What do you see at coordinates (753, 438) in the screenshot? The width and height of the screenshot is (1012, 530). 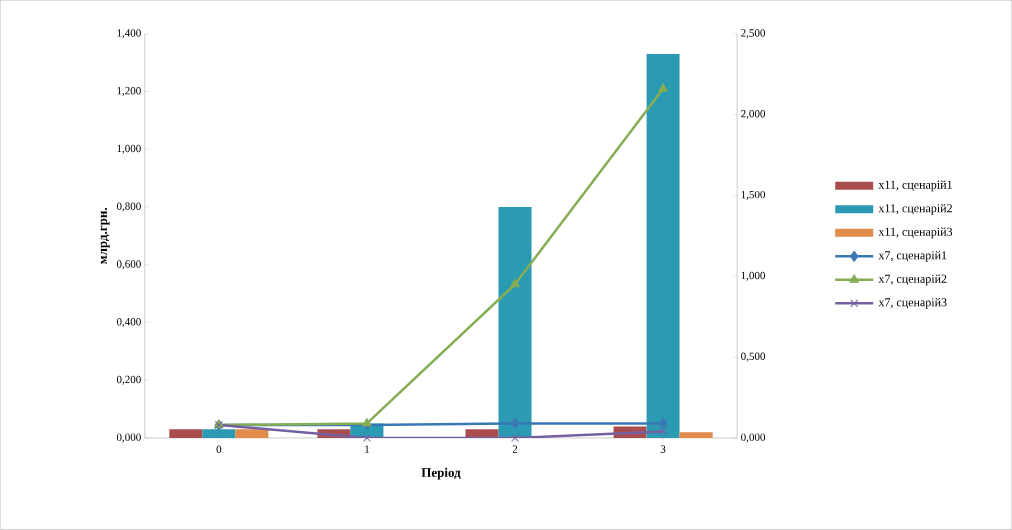 I see `y2-tick-label: 0,000` at bounding box center [753, 438].